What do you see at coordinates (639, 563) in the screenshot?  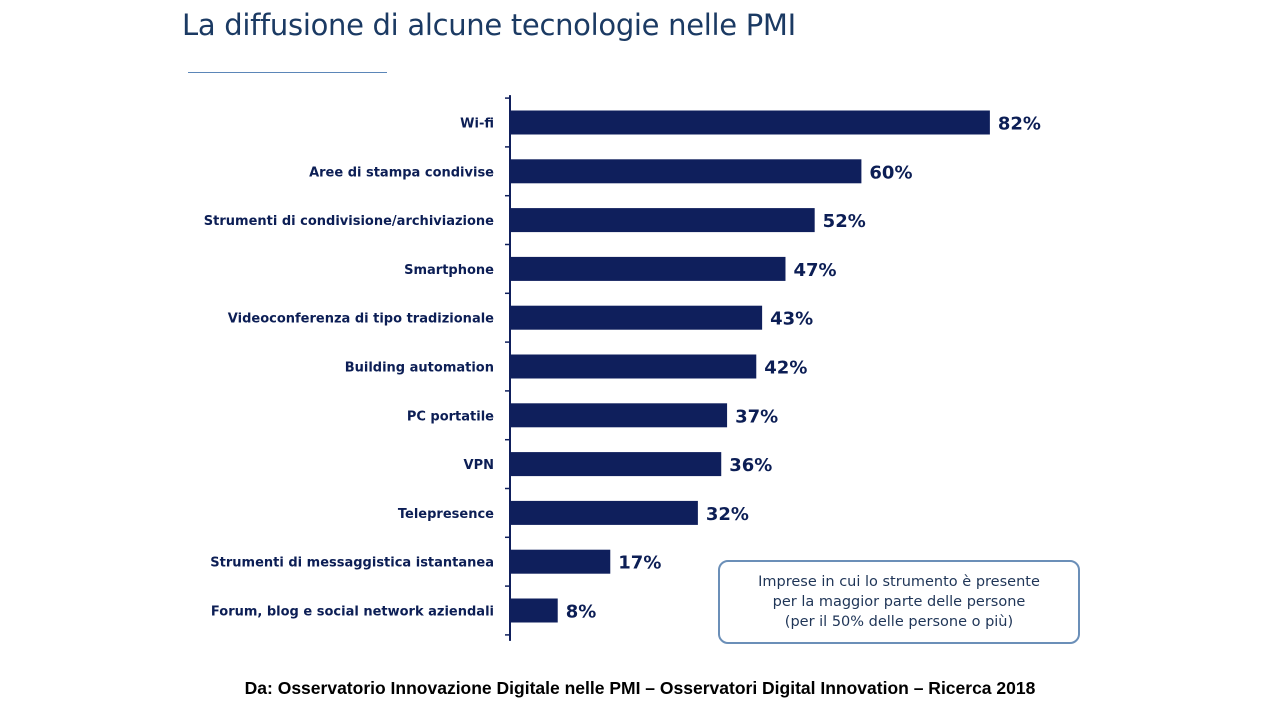 I see `value-label: 17%` at bounding box center [639, 563].